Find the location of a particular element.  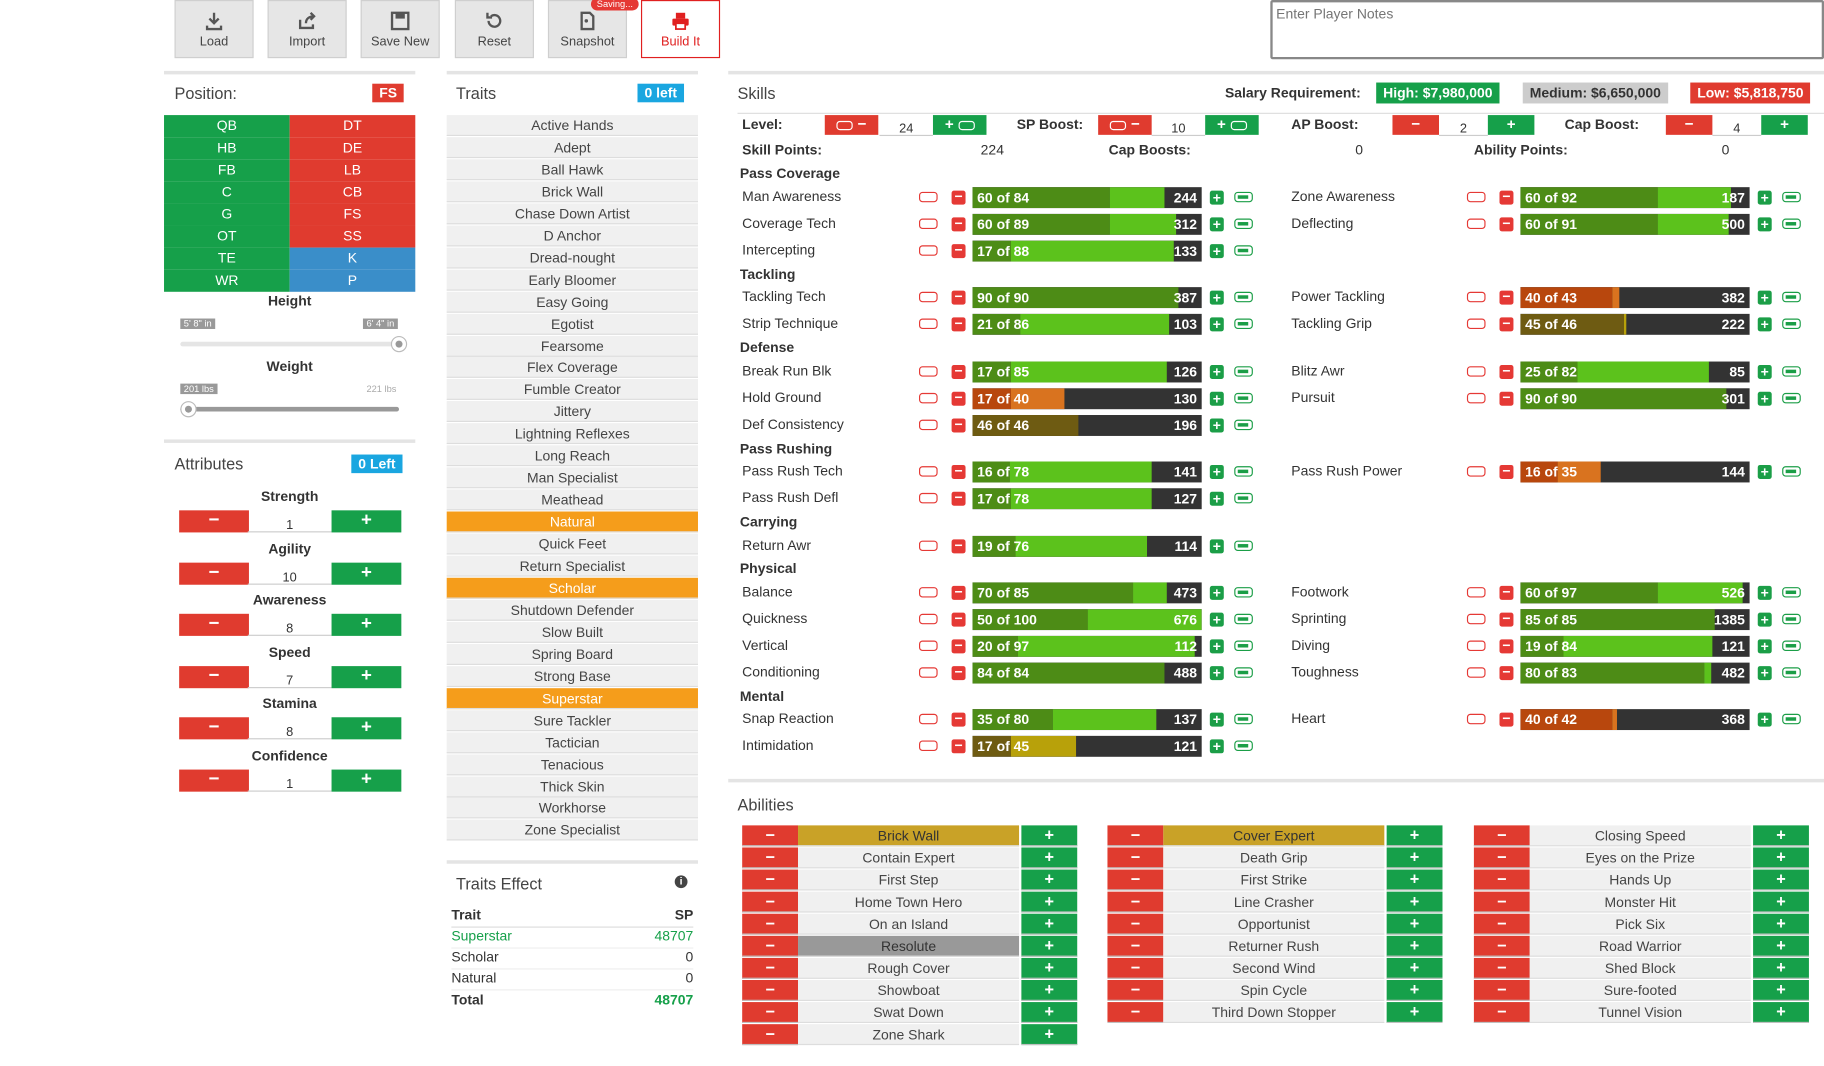

trait-meathead: Meathead is located at coordinates (572, 500).